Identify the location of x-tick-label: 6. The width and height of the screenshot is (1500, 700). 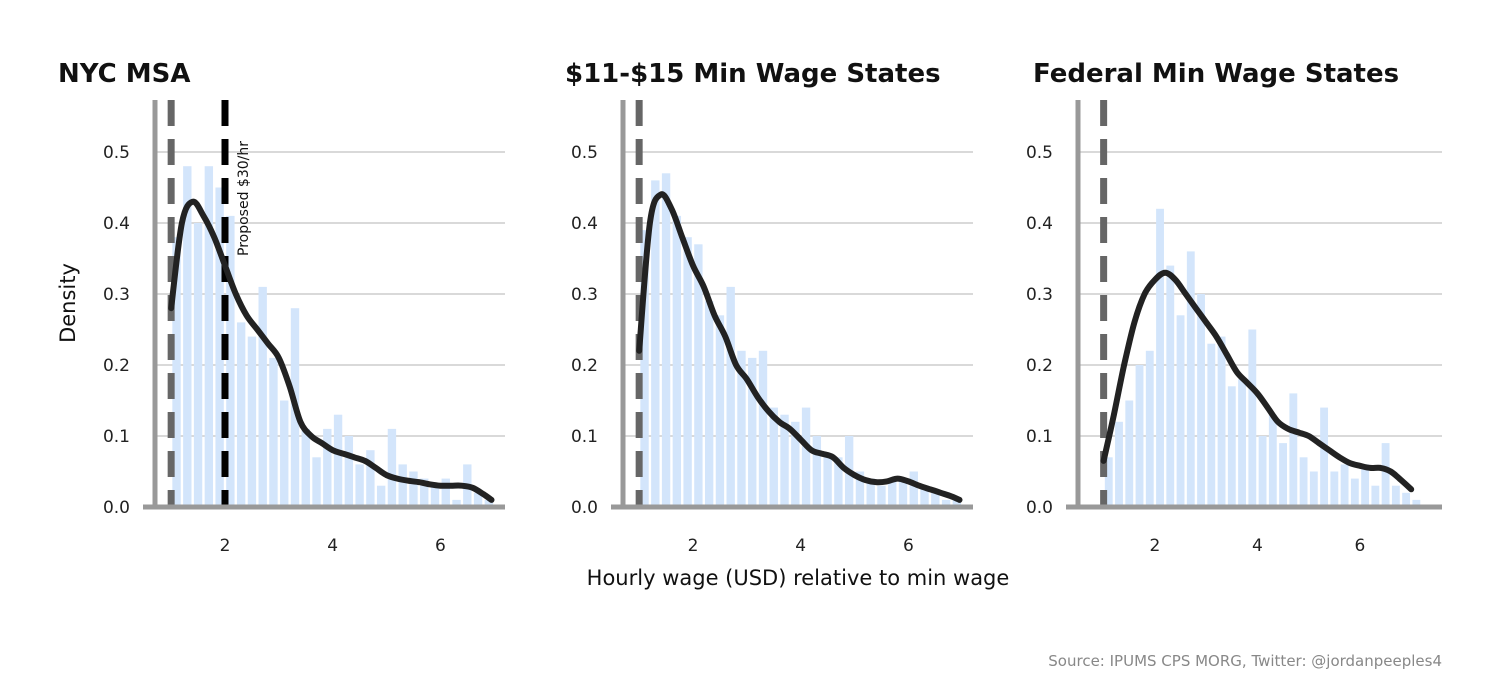
(1360, 546).